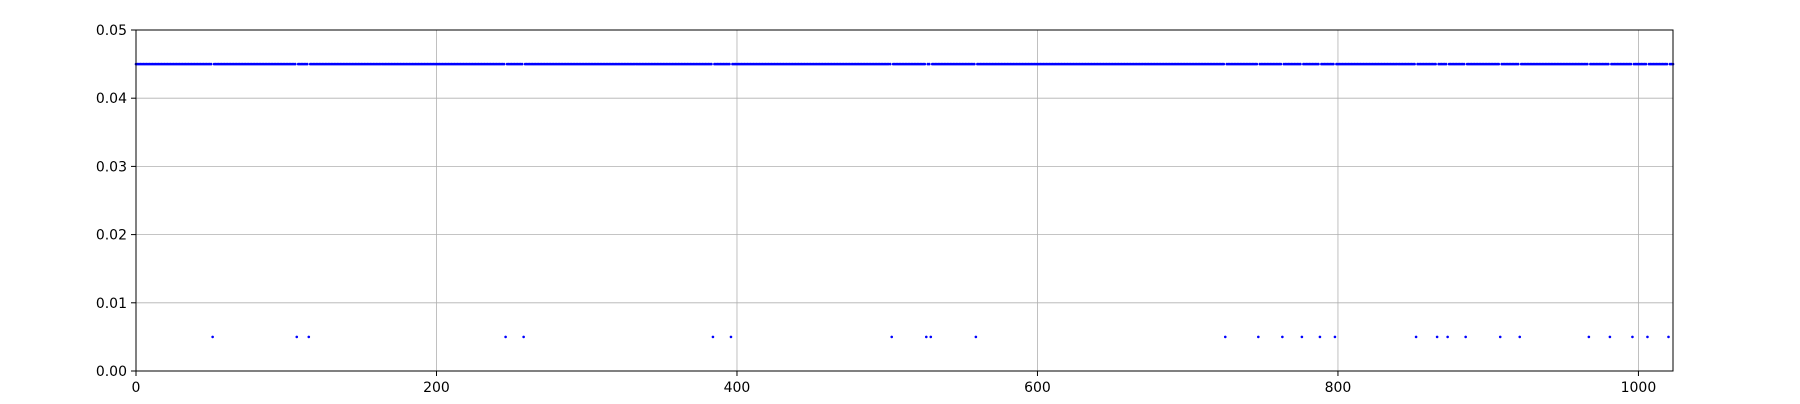 The image size is (1800, 404). What do you see at coordinates (111, 304) in the screenshot?
I see `y-tick-label: 0.01` at bounding box center [111, 304].